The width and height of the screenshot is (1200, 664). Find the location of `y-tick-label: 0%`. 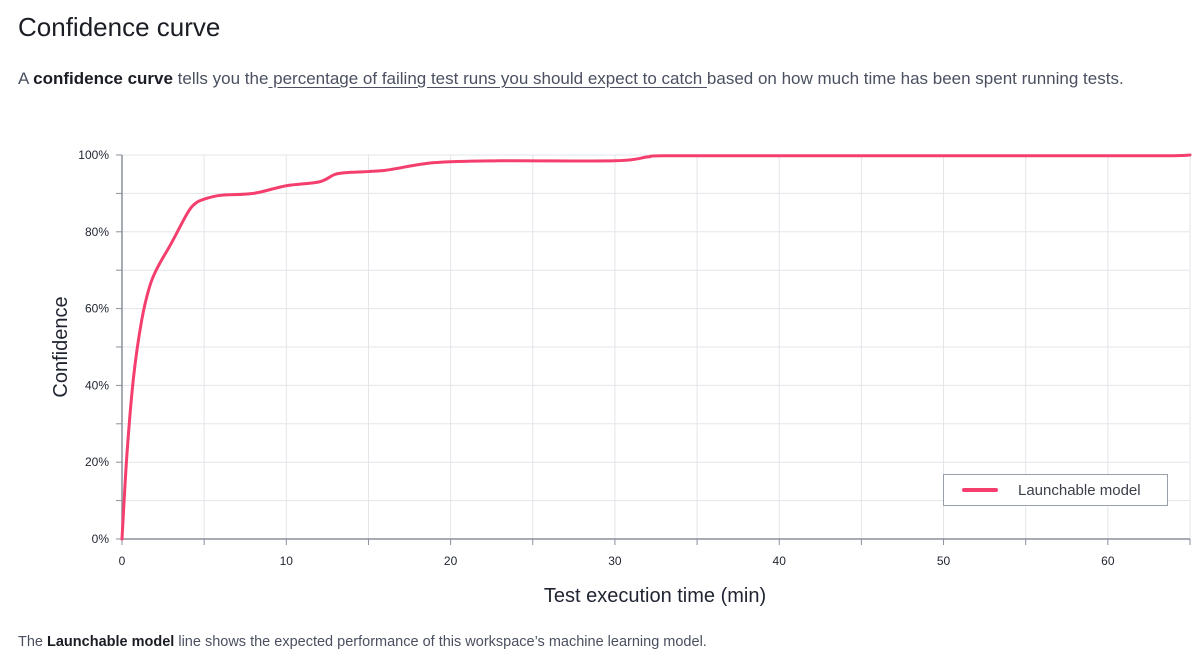

y-tick-label: 0% is located at coordinates (101, 539).